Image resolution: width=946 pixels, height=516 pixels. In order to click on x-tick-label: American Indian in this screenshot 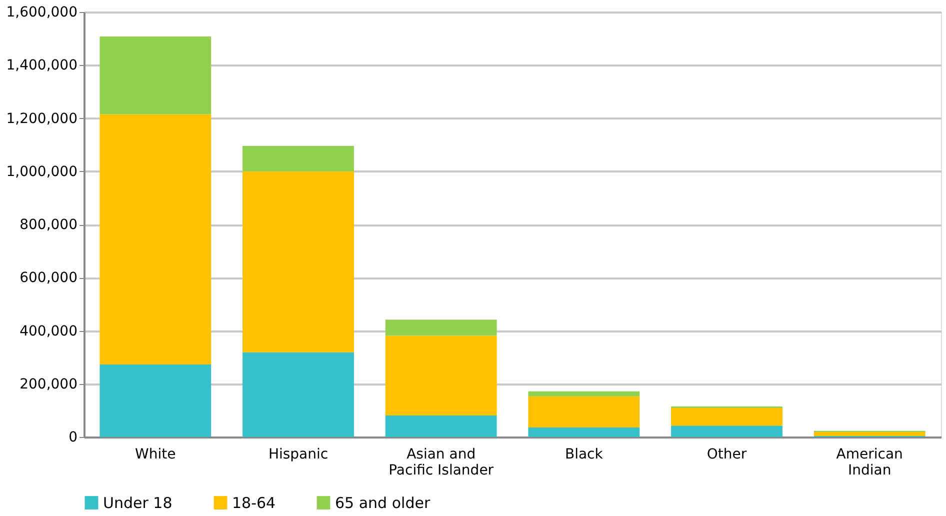, I will do `click(869, 462)`.